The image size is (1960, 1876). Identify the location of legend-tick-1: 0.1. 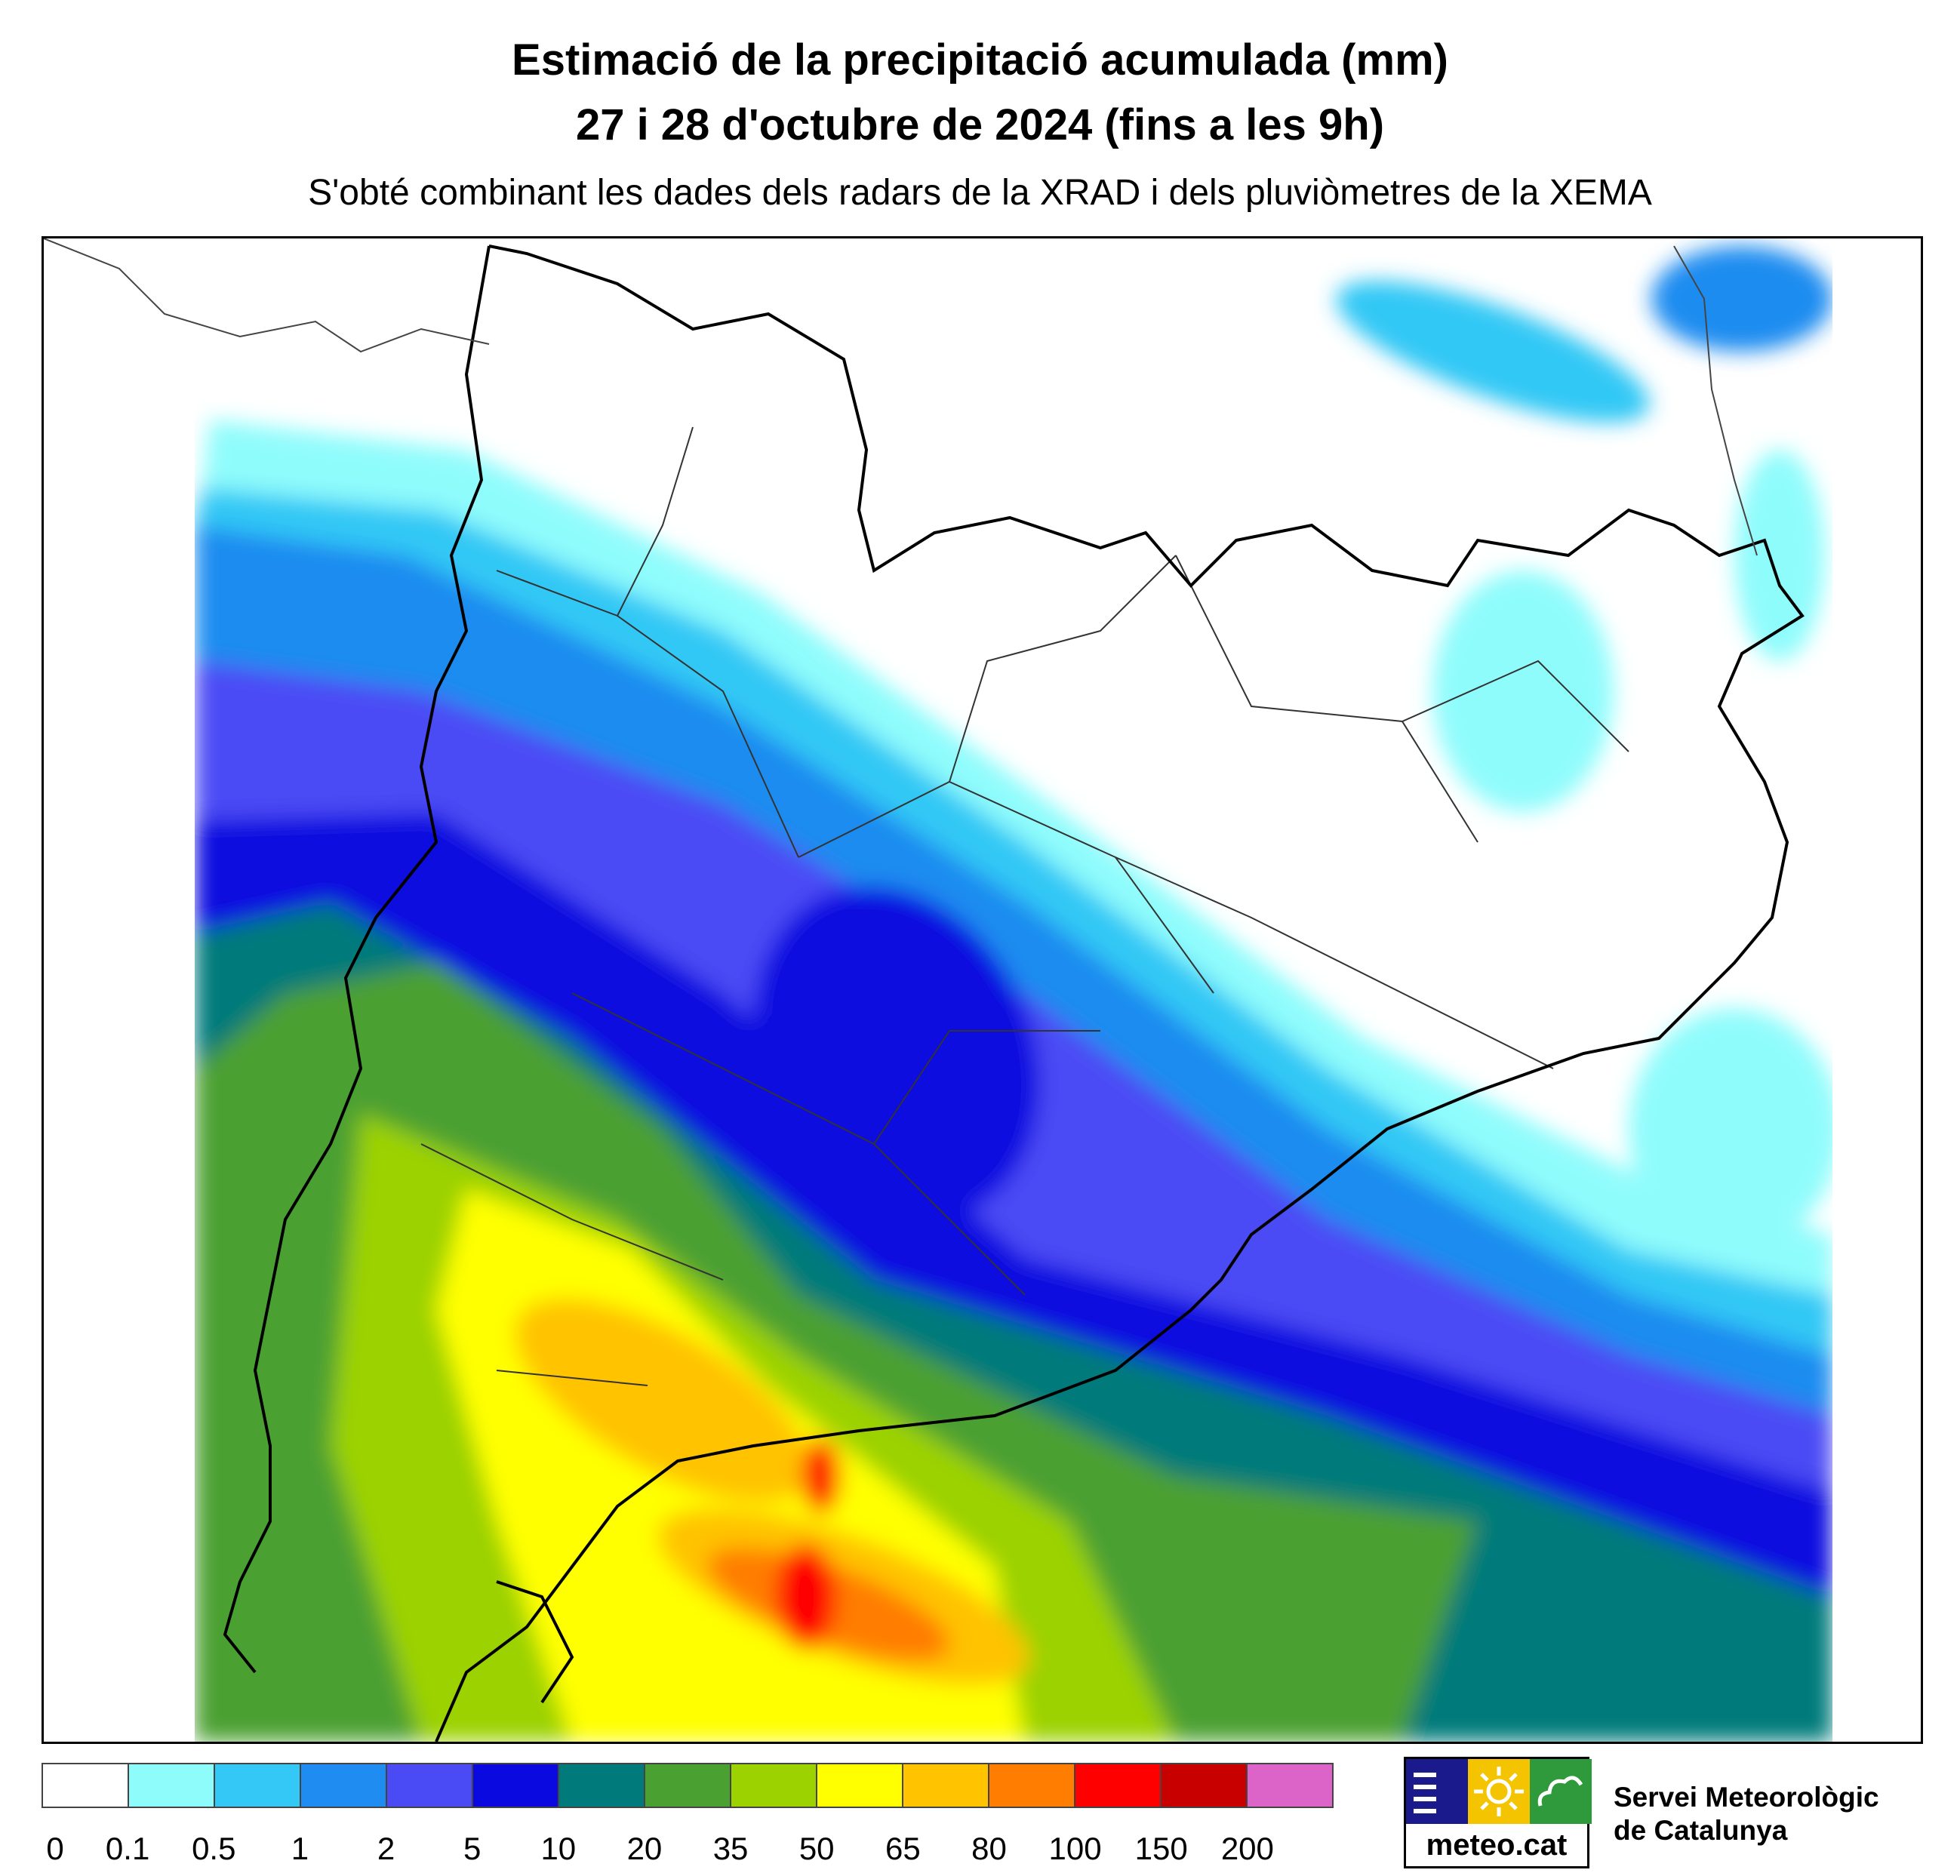
(128, 1848).